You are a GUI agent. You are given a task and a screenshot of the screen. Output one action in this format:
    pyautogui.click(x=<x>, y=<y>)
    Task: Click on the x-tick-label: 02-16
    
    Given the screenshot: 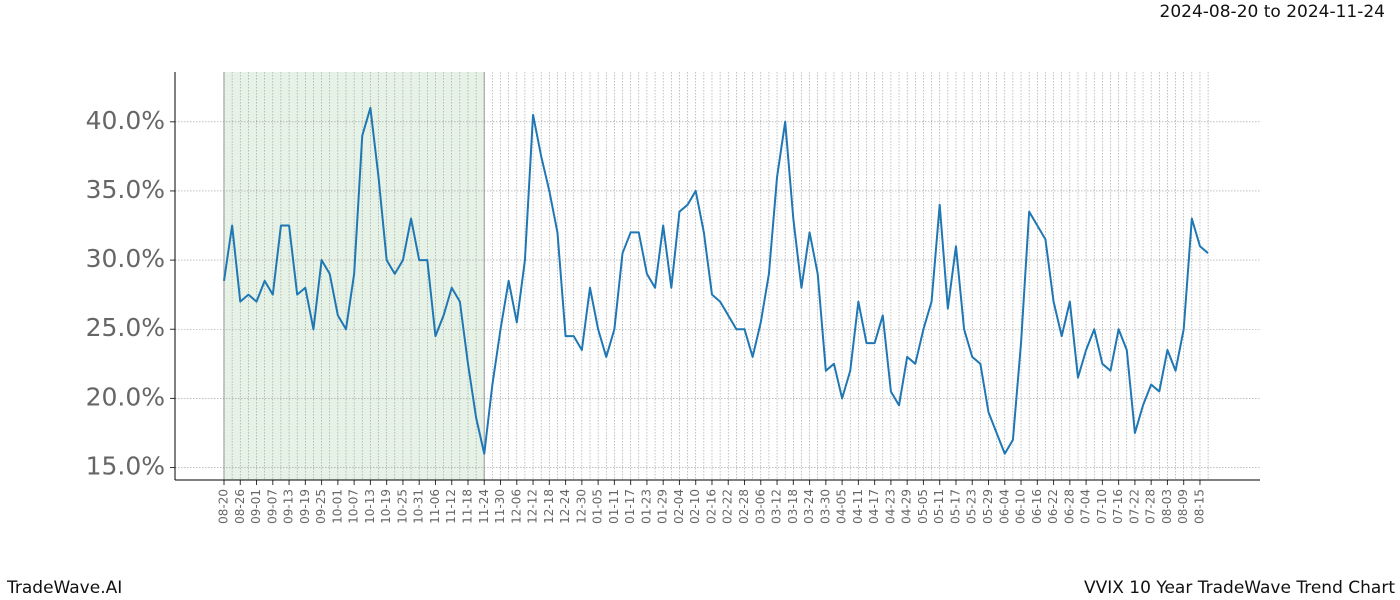 What is the action you would take?
    pyautogui.click(x=711, y=506)
    